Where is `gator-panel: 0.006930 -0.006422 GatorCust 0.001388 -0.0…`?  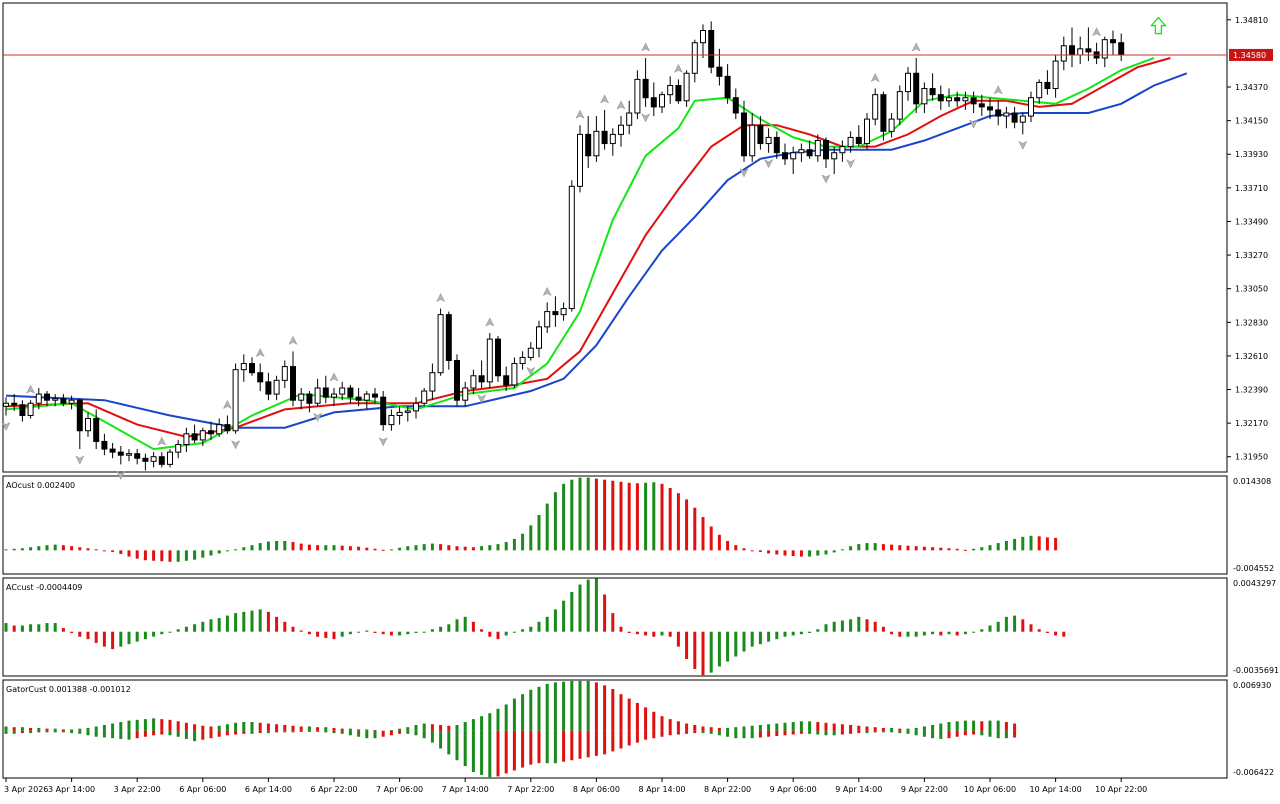
gator-panel: 0.006930 -0.006422 GatorCust 0.001388 -0.0… is located at coordinates (639, 729).